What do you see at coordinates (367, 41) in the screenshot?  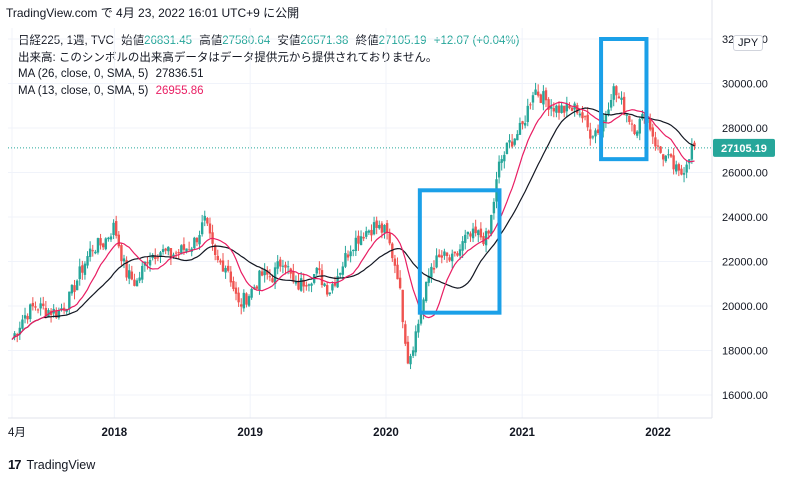 I see `close-label: 終値` at bounding box center [367, 41].